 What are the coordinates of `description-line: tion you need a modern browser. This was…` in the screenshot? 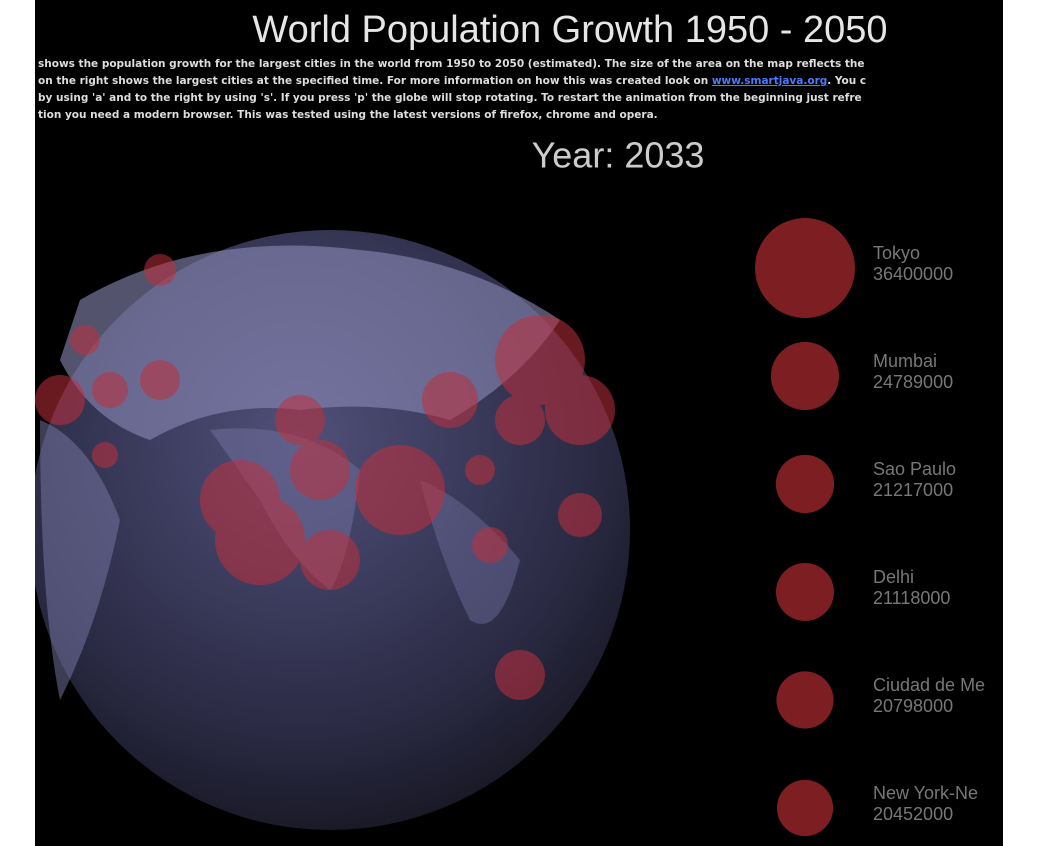 It's located at (348, 115).